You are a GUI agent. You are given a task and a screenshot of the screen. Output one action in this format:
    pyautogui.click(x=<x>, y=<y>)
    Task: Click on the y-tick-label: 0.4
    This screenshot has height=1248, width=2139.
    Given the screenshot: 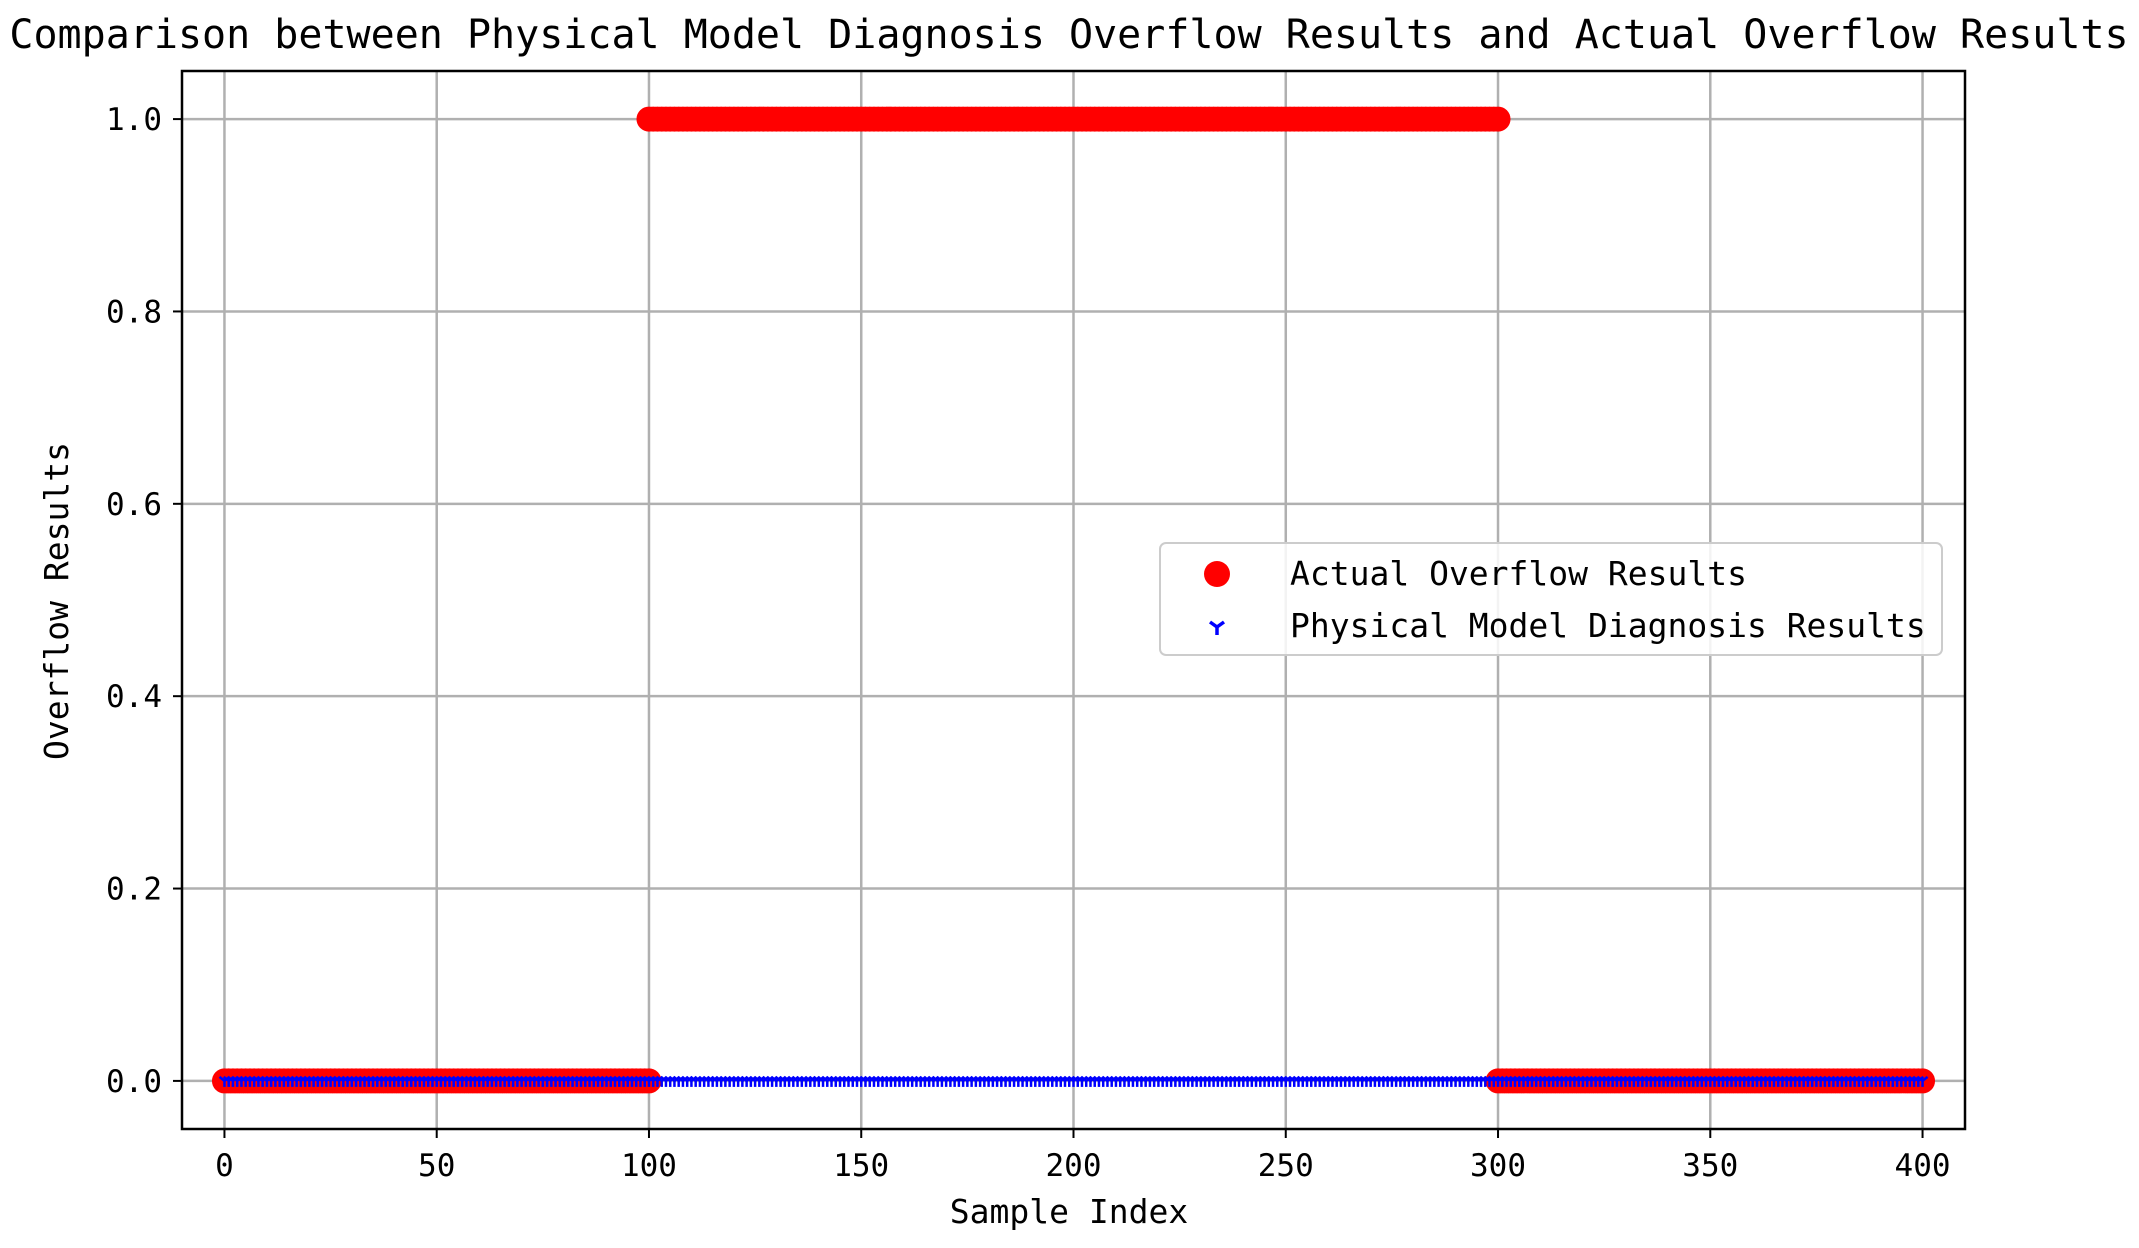 What is the action you would take?
    pyautogui.click(x=134, y=697)
    